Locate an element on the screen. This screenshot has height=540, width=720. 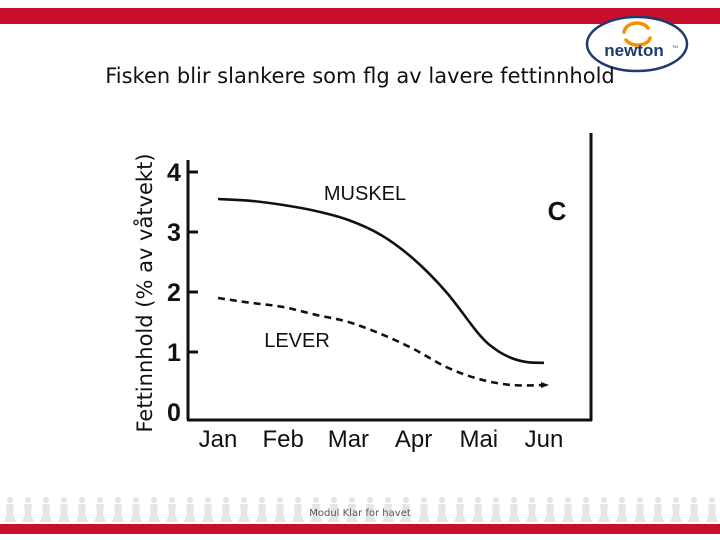
y-axis-label: Fettinnhold (% av våtvekt) is located at coordinates (144, 292).